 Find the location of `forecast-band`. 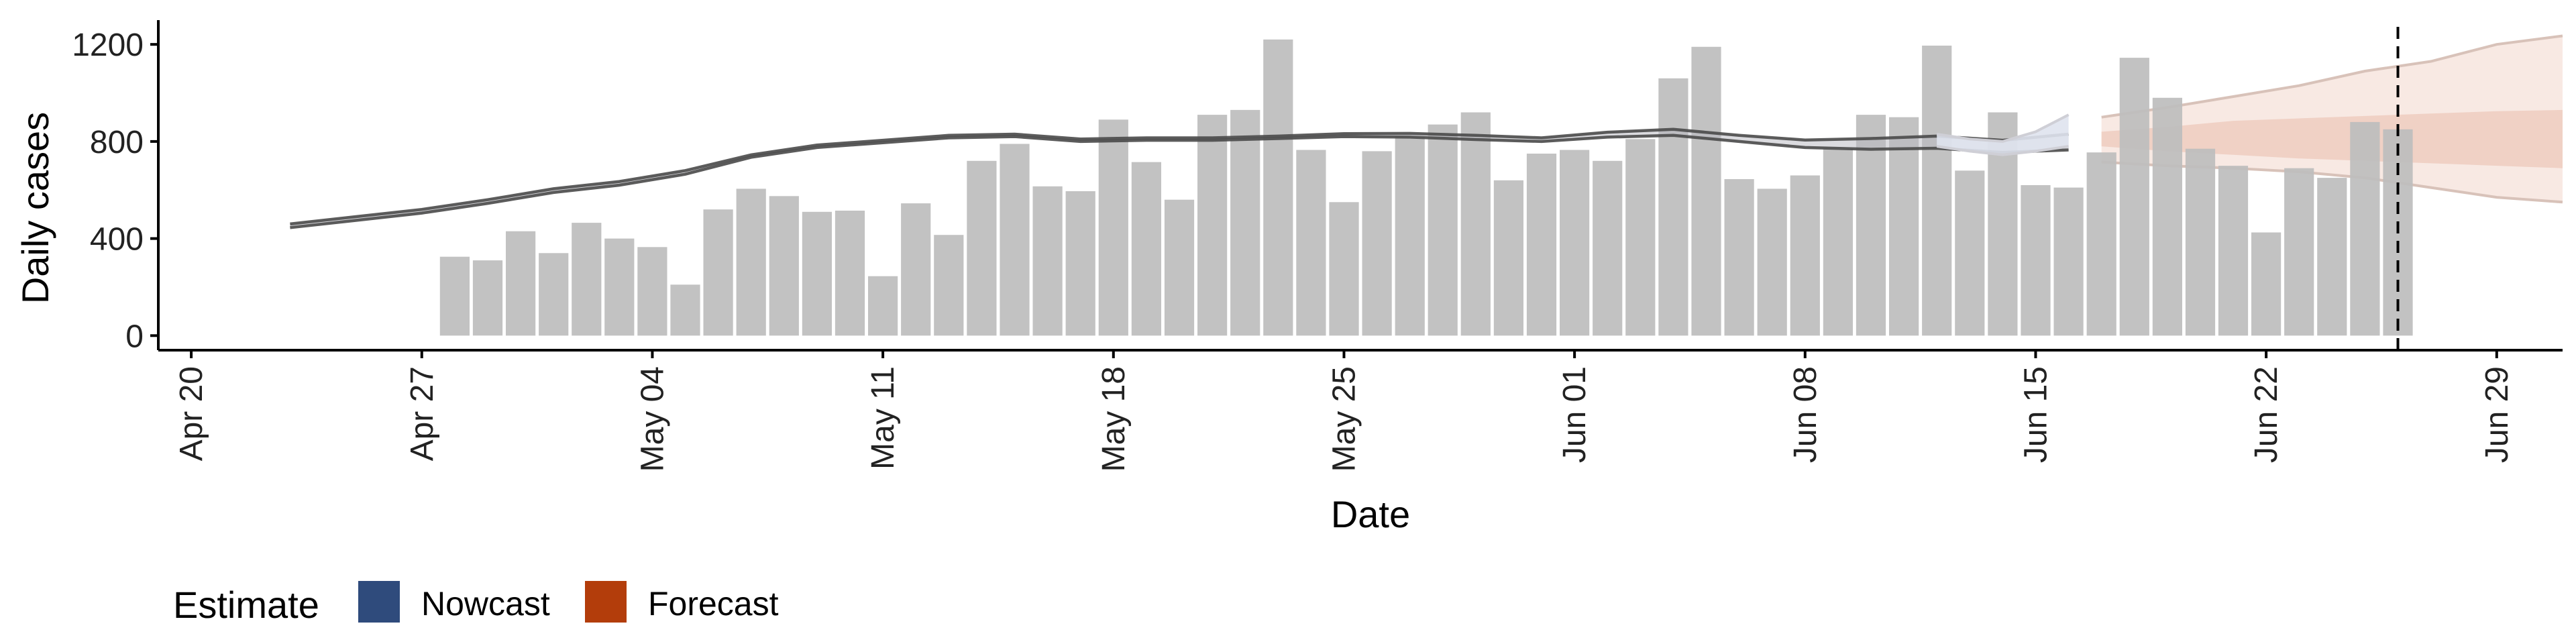

forecast-band is located at coordinates (2332, 119).